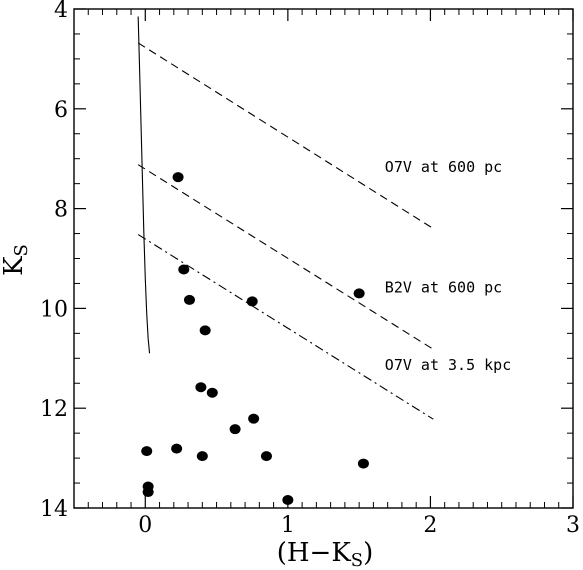 Image resolution: width=583 pixels, height=570 pixels. What do you see at coordinates (61, 210) in the screenshot?
I see `y-tick-label: 8` at bounding box center [61, 210].